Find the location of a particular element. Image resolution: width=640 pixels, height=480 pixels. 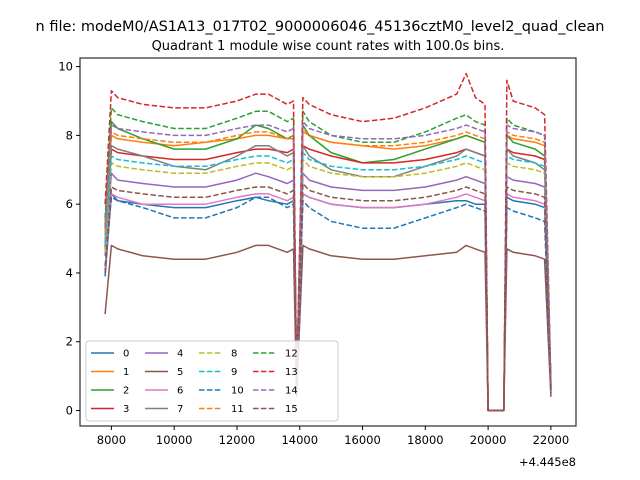

legend-label-11: 11 is located at coordinates (237, 409).